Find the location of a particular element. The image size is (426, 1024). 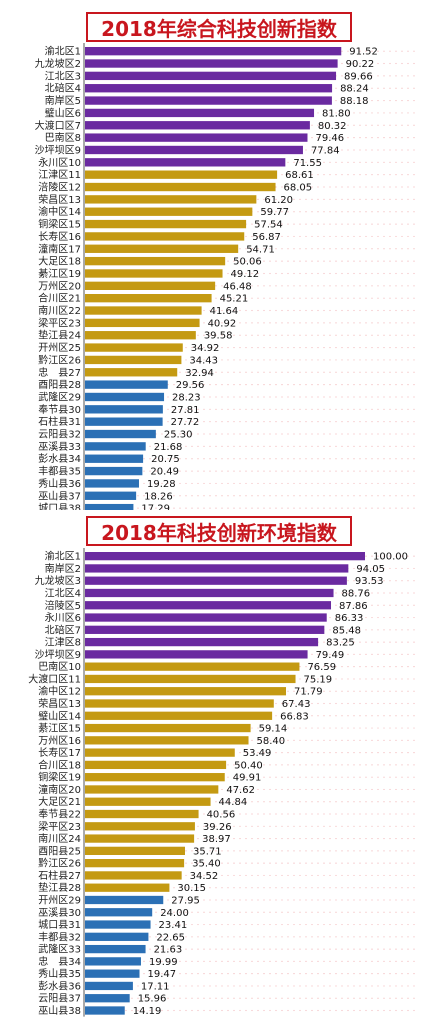

value-label: 88.76 is located at coordinates (356, 593).